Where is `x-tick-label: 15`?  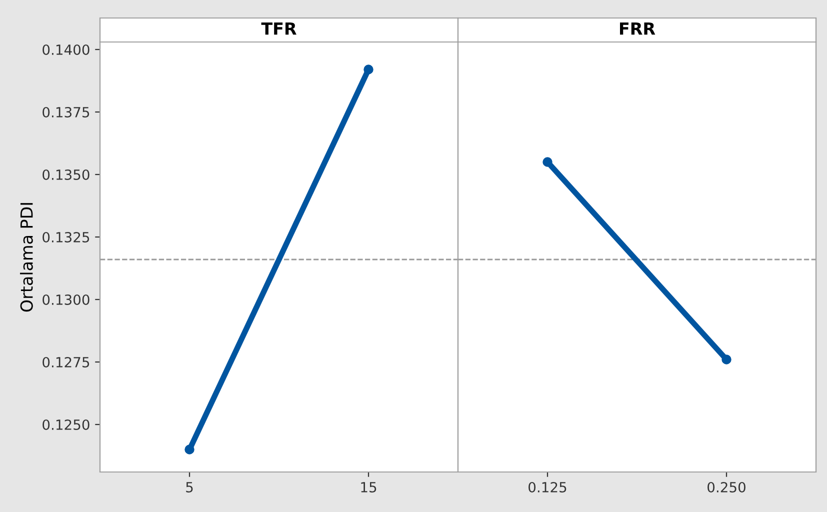 x-tick-label: 15 is located at coordinates (368, 487).